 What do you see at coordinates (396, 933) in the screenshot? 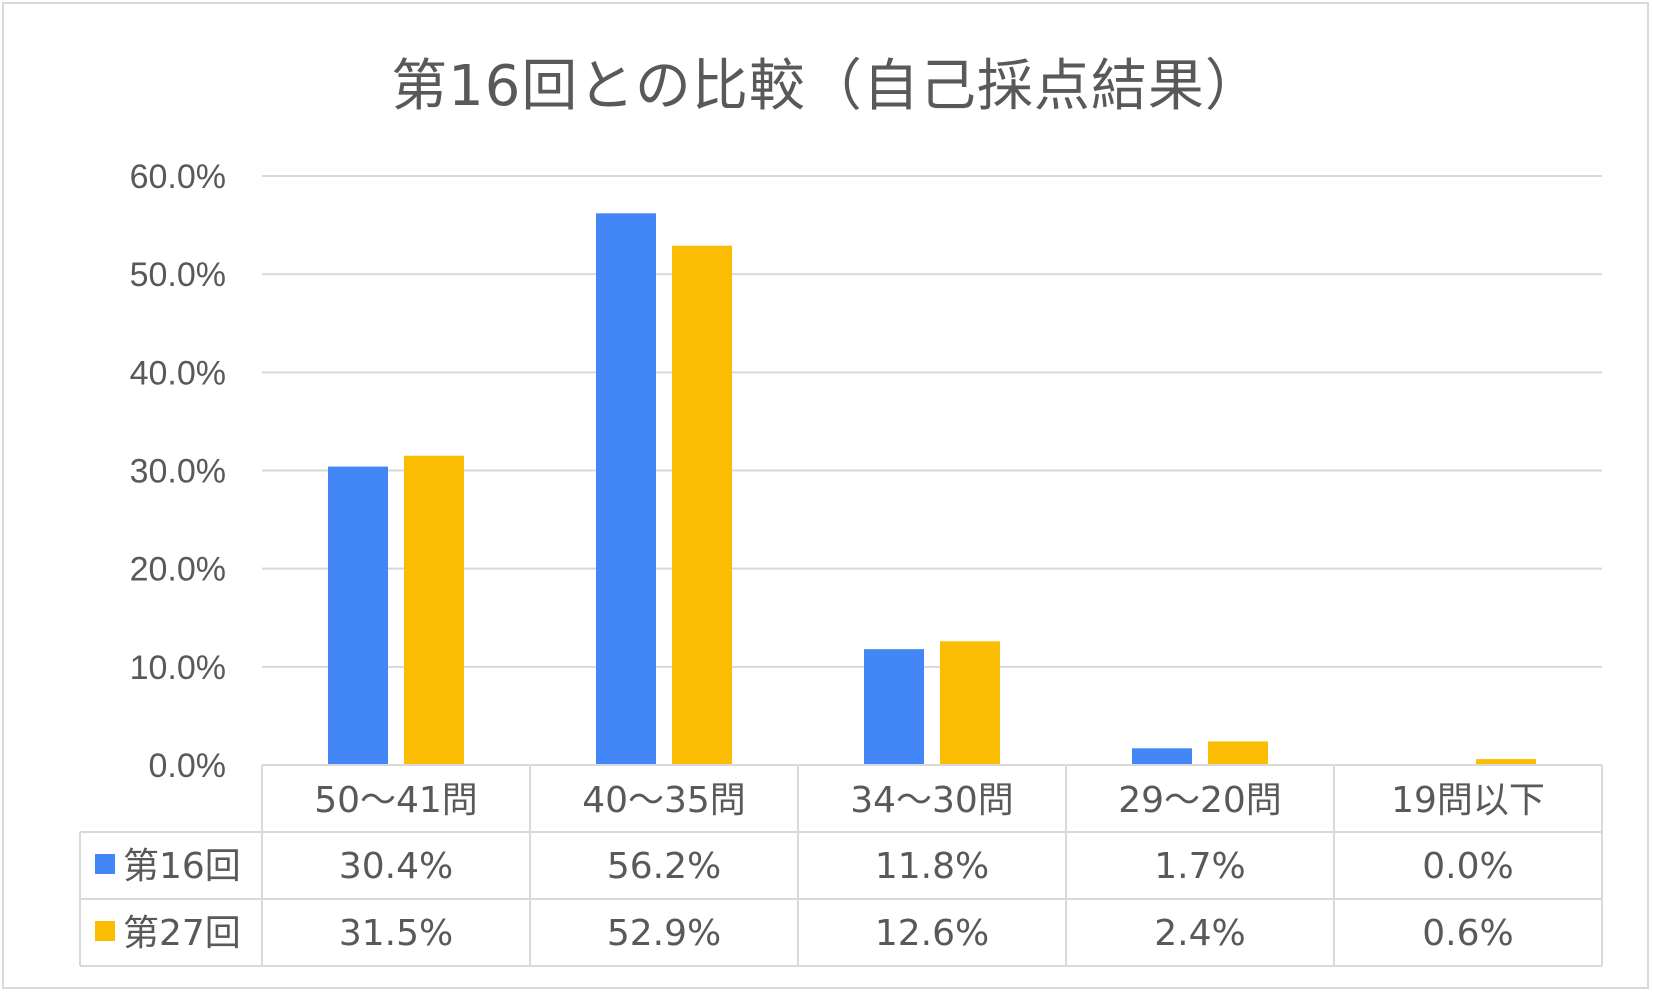
I see `data-label: 31.5%` at bounding box center [396, 933].